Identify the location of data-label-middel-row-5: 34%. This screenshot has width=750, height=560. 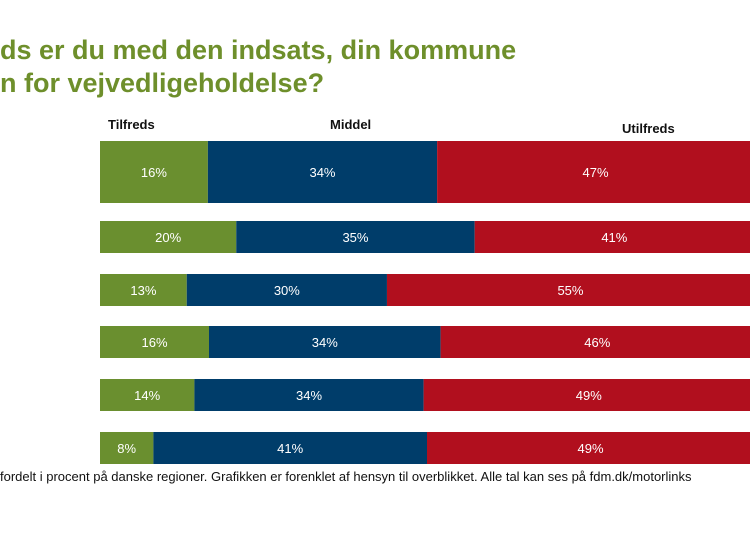
(309, 395).